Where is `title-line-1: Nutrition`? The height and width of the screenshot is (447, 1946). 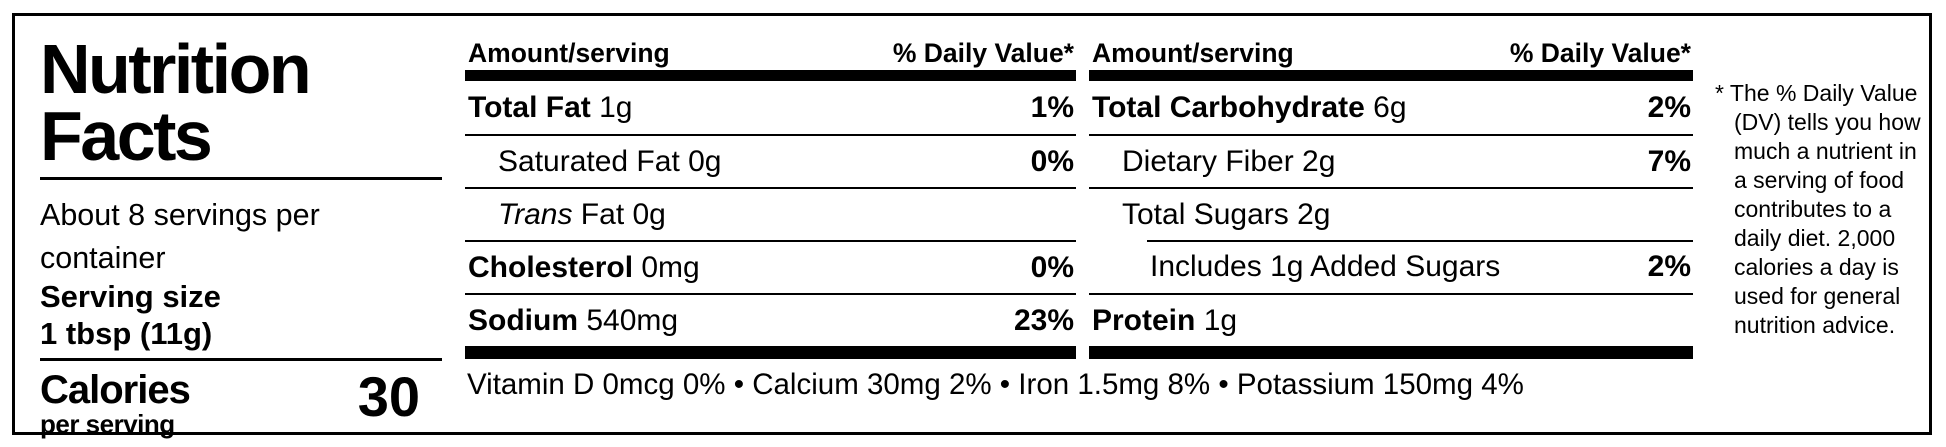 title-line-1: Nutrition is located at coordinates (176, 69).